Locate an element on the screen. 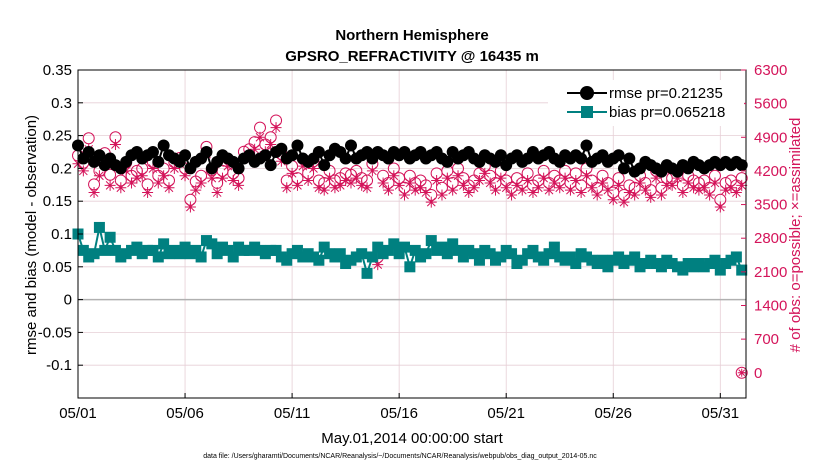 This screenshot has height=470, width=830. y-tick-label: 0.3 is located at coordinates (61, 103).